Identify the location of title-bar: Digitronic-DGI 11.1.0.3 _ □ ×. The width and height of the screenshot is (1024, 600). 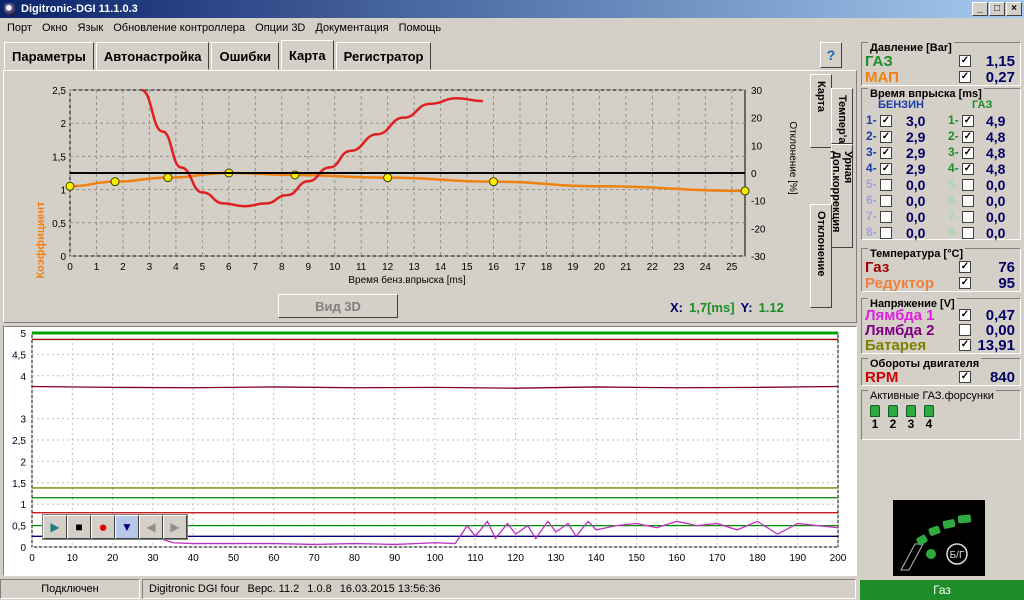
(512, 9).